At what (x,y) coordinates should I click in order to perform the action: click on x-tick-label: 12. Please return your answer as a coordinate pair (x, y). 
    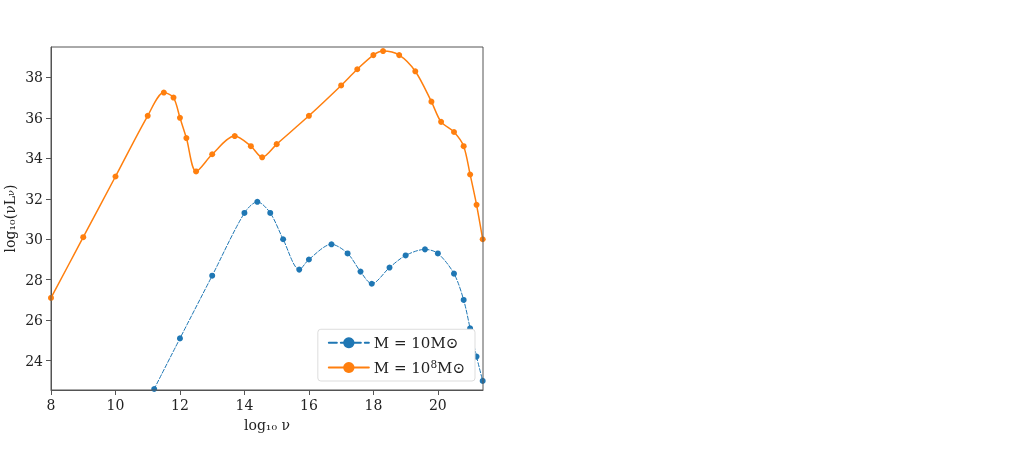
    Looking at the image, I should click on (180, 405).